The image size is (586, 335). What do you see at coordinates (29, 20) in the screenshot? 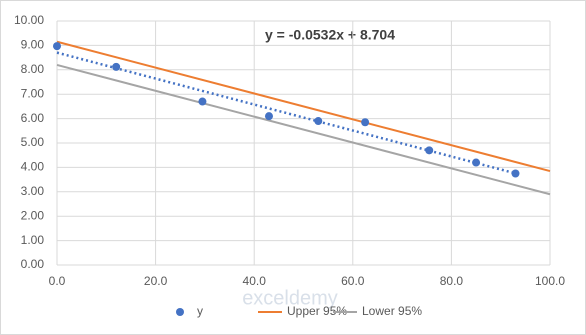
I see `y-tick-label: 10.00` at bounding box center [29, 20].